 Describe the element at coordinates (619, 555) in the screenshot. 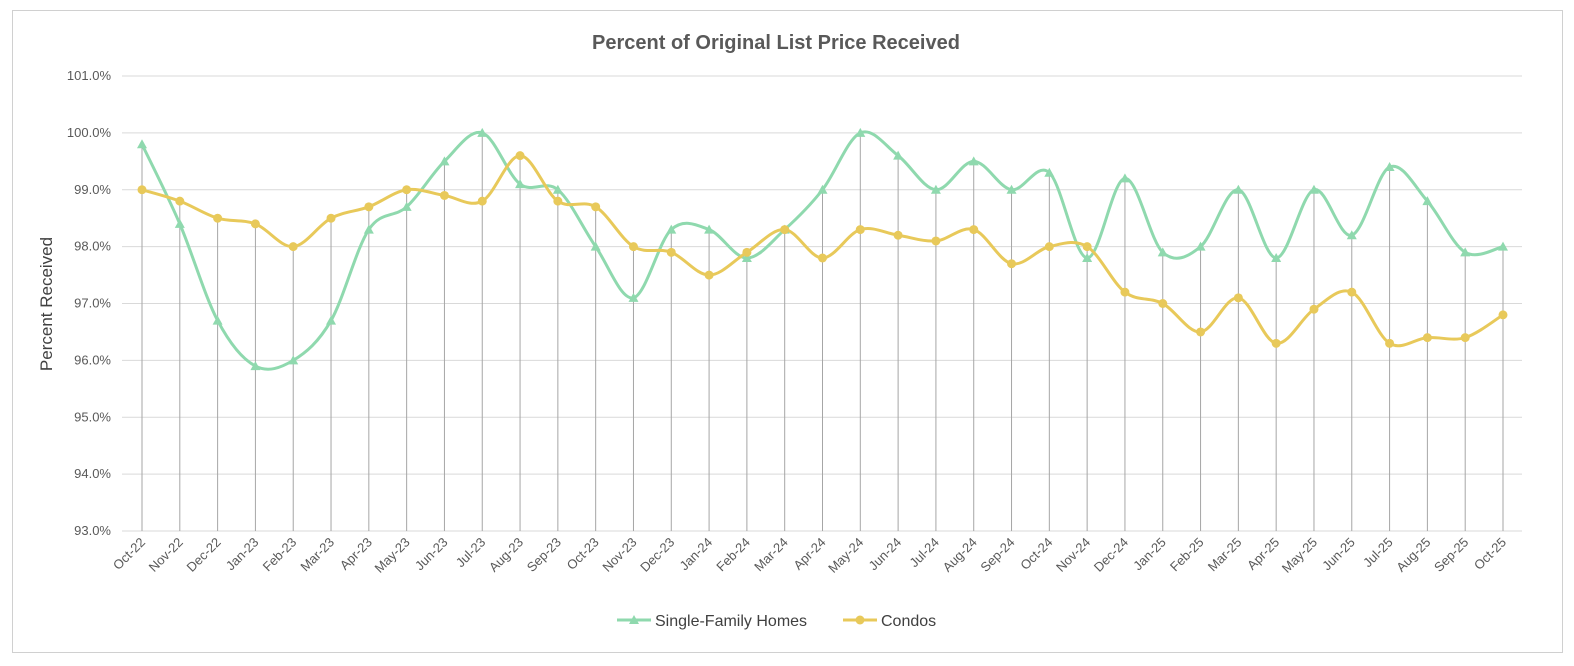

I see `x-tick-label: Nov-23` at that location.